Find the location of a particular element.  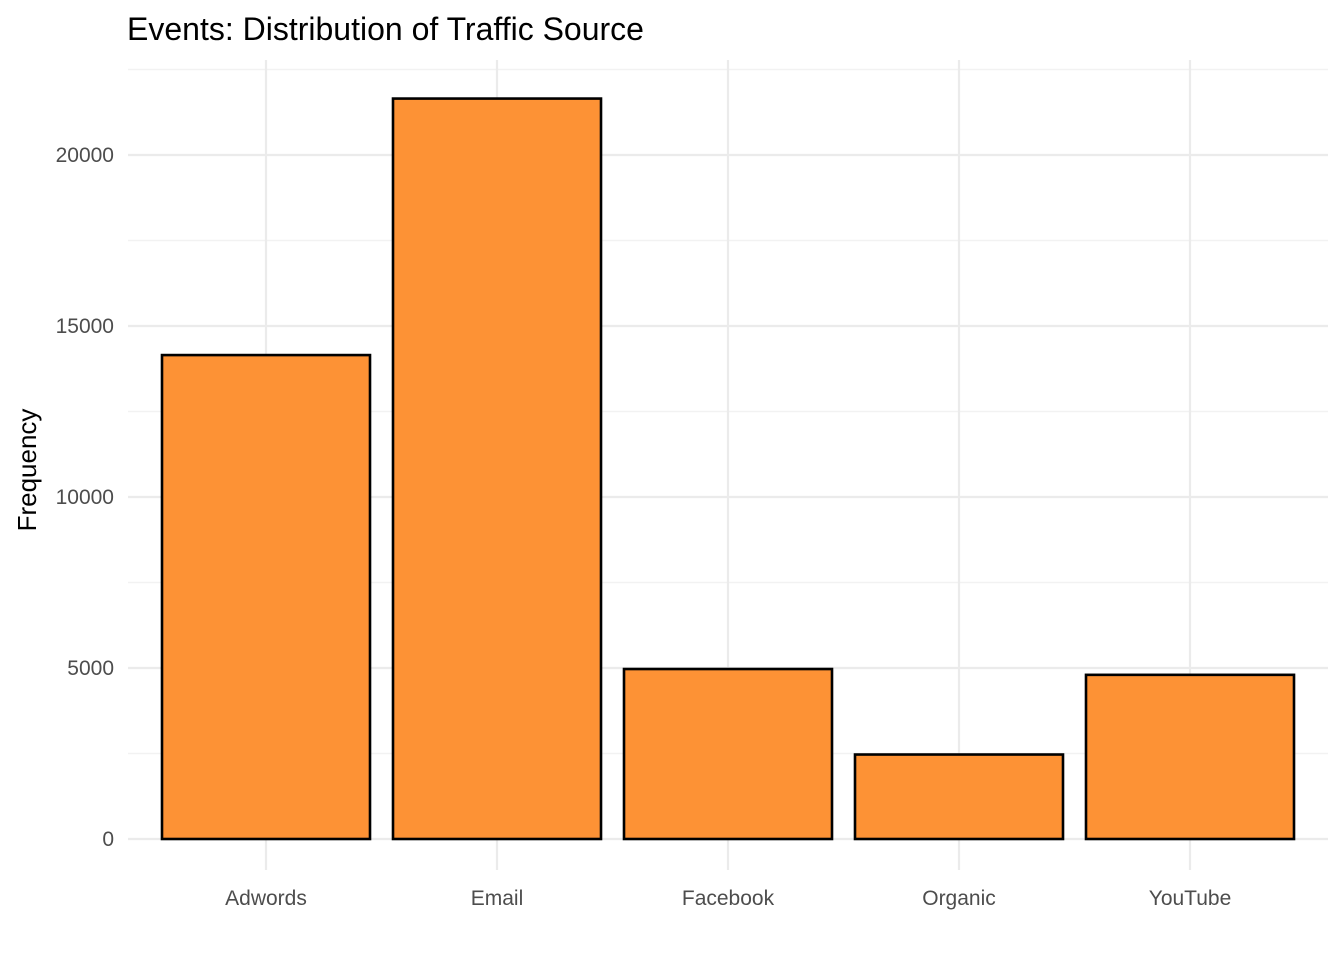

x-tick-label: YouTube is located at coordinates (1190, 898).